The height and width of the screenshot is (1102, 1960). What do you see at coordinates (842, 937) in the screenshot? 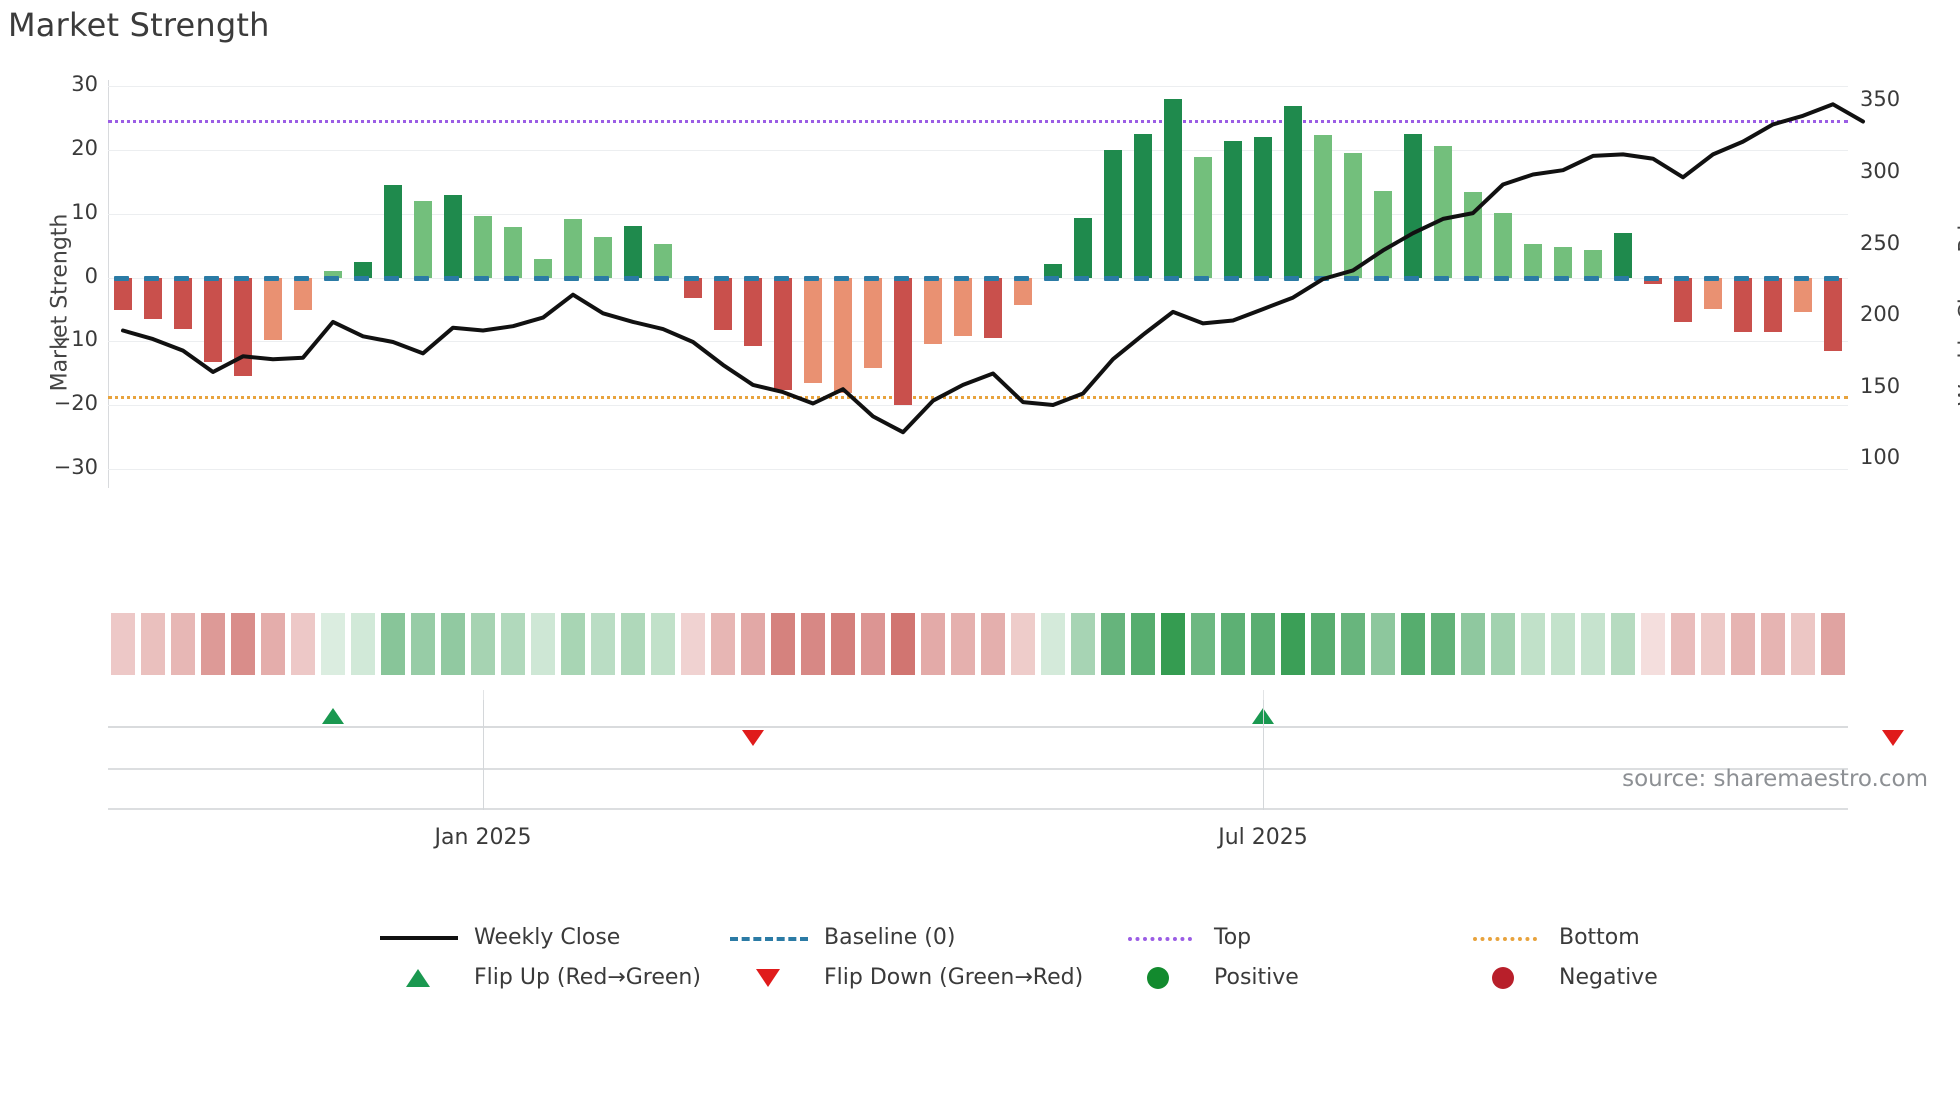
I see `legend-item-baseline: Baseline (0)` at bounding box center [842, 937].